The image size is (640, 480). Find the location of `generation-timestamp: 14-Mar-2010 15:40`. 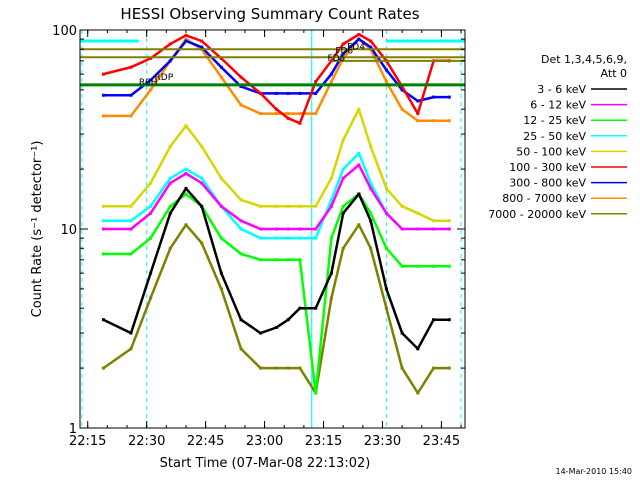

generation-timestamp: 14-Mar-2010 15:40 is located at coordinates (594, 471).